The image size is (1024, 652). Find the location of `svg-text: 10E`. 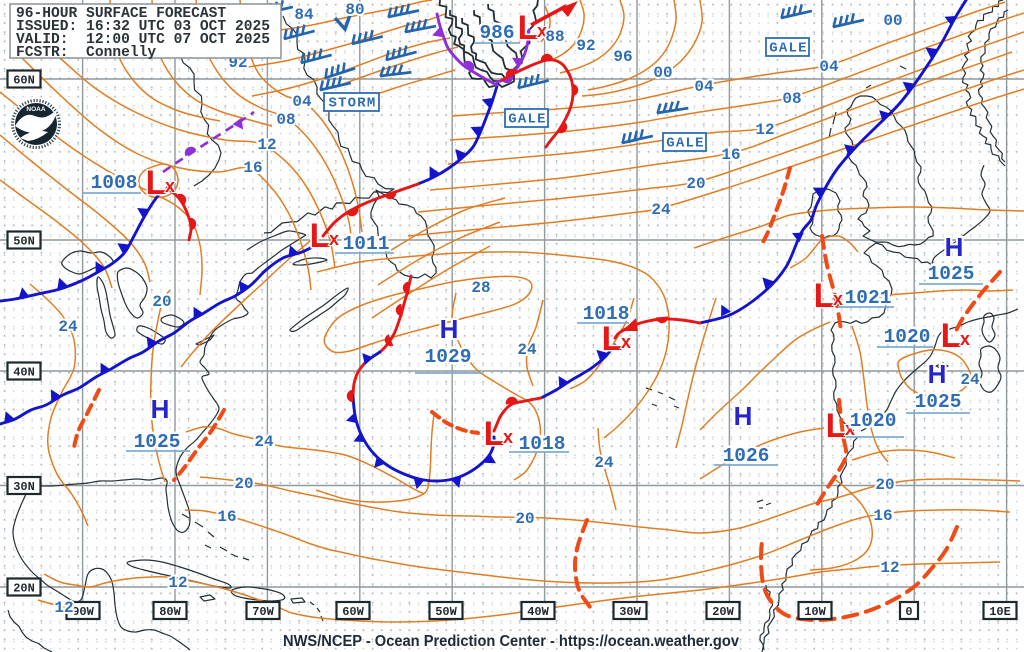

svg-text: 10E is located at coordinates (1000, 612).